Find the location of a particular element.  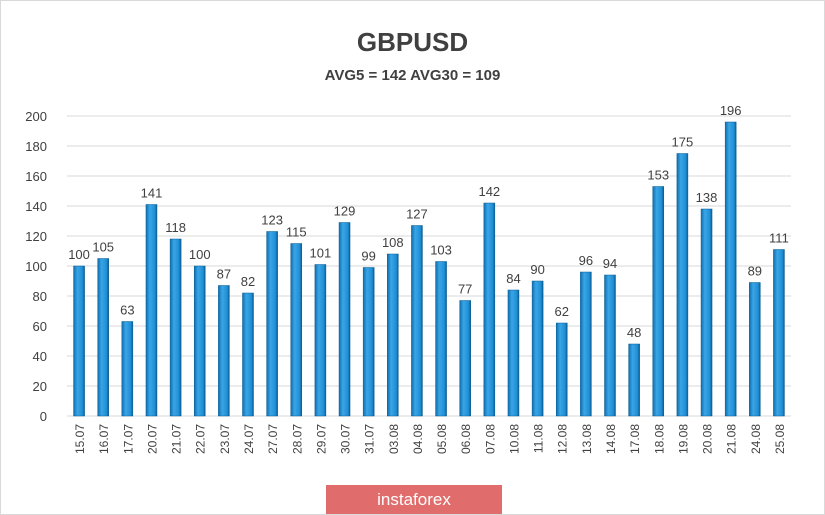

x-tick-label: 13.08 is located at coordinates (587, 439).